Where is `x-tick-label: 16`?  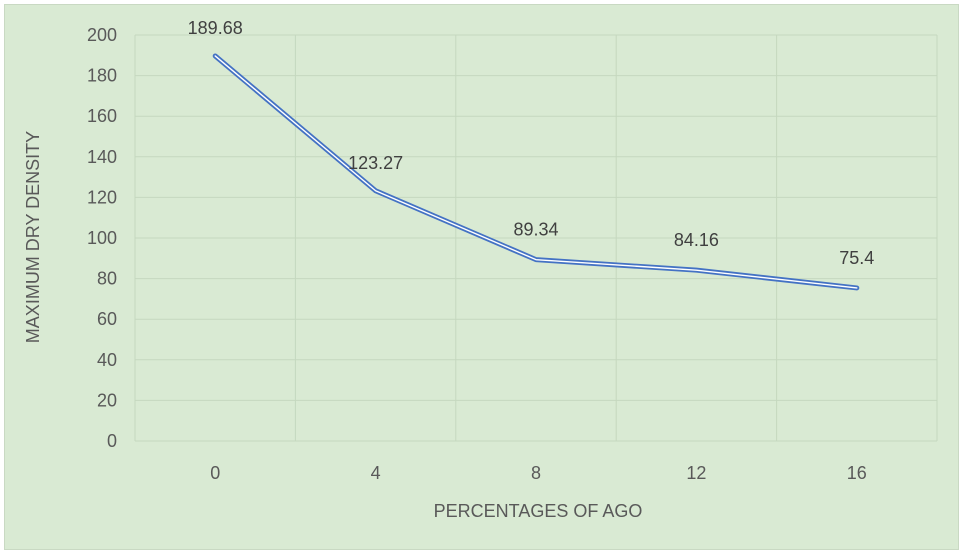
x-tick-label: 16 is located at coordinates (857, 473).